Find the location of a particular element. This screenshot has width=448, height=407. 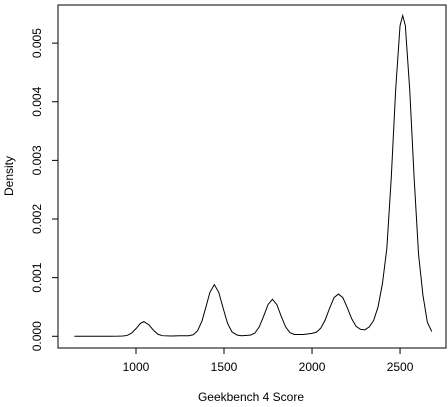

y-tick-label: 0.001 is located at coordinates (37, 277).